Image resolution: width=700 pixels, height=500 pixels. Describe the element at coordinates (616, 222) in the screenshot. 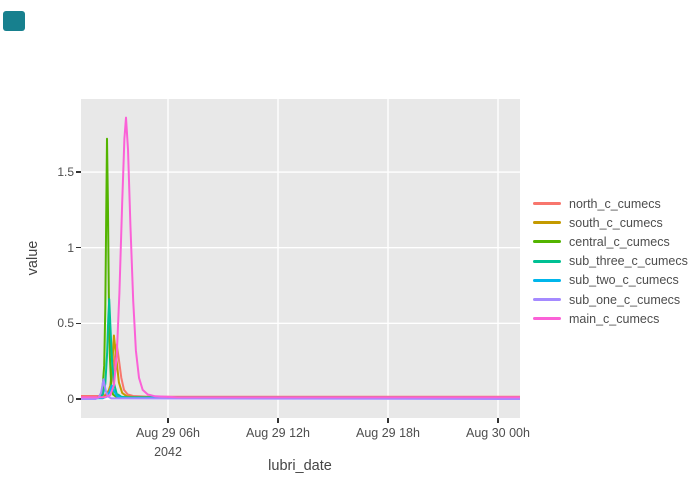

I see `legend-label: south_c_cumecs` at that location.